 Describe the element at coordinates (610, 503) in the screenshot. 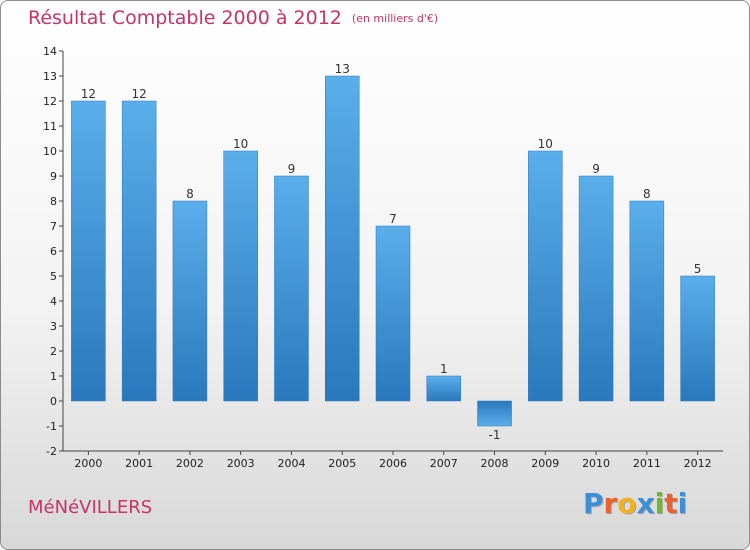

I see `logo-letter: r` at that location.